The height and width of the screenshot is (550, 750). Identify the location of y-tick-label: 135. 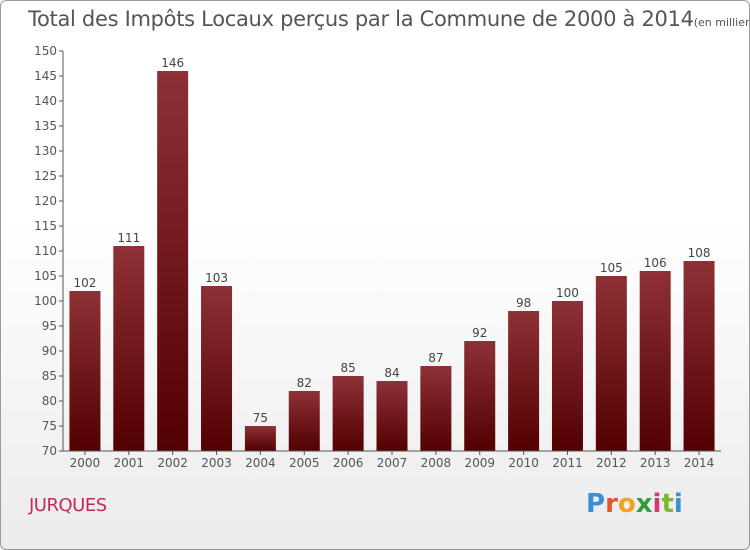
(45, 126).